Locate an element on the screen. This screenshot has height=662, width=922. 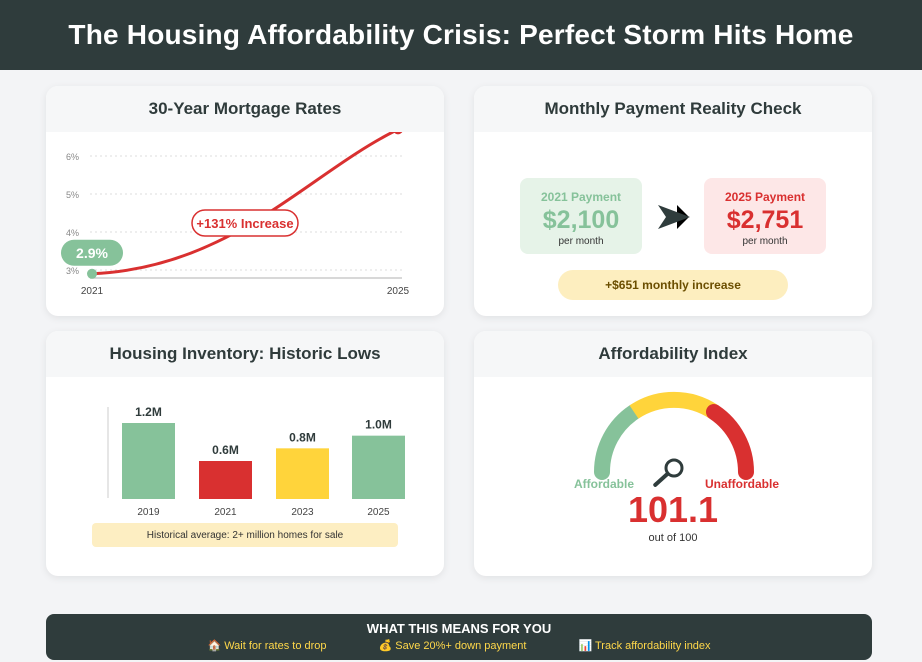
affordability-card-title: Affordability Index is located at coordinates (673, 354).